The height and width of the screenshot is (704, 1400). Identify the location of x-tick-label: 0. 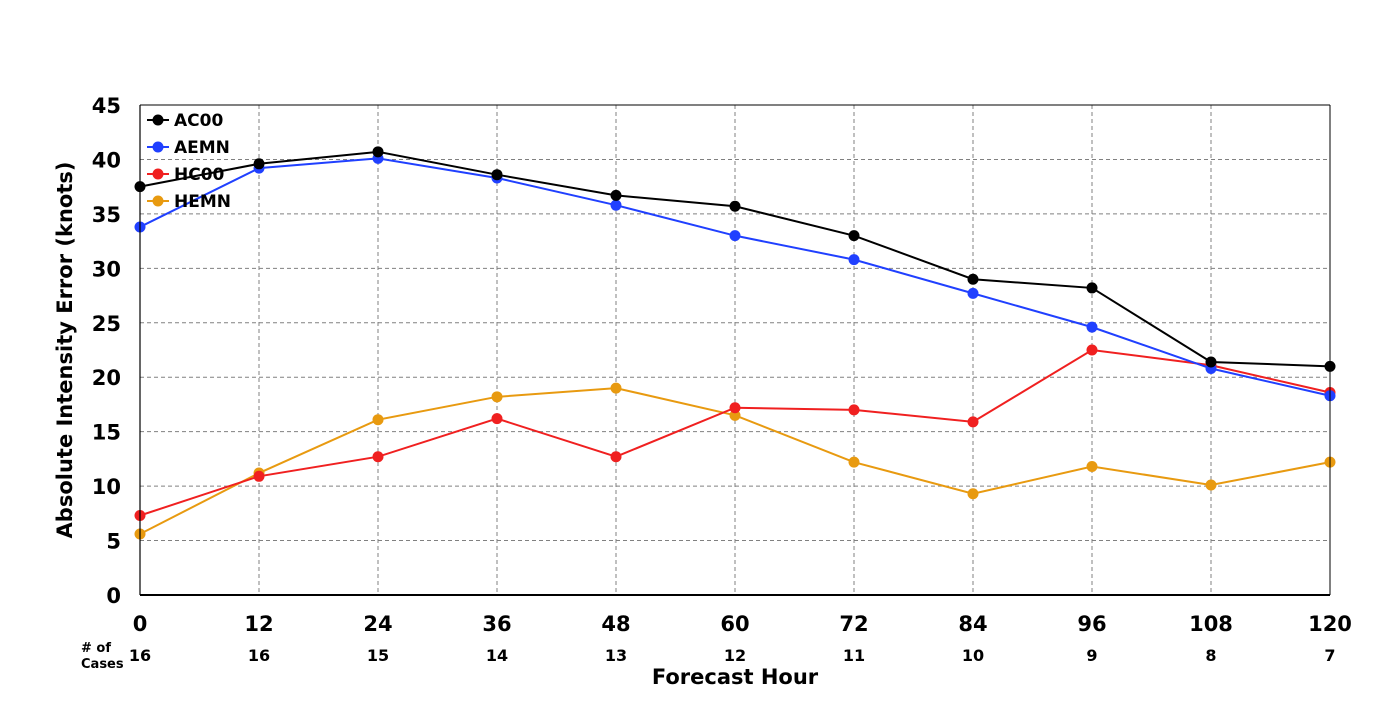
(140, 624).